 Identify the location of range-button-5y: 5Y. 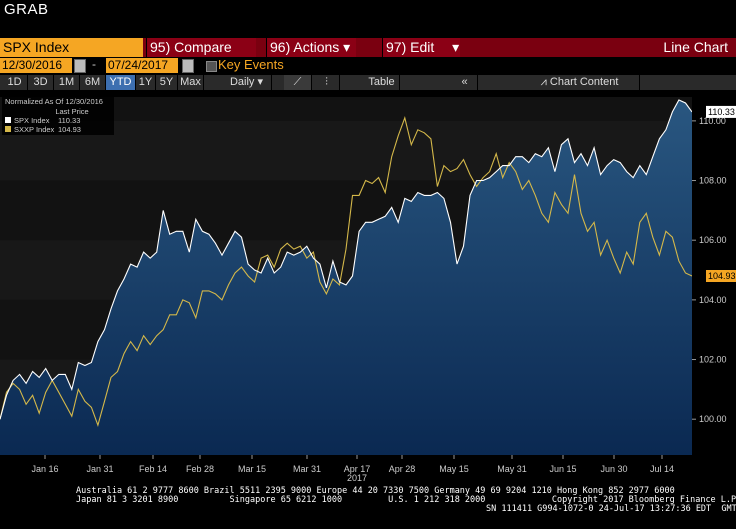
(167, 82).